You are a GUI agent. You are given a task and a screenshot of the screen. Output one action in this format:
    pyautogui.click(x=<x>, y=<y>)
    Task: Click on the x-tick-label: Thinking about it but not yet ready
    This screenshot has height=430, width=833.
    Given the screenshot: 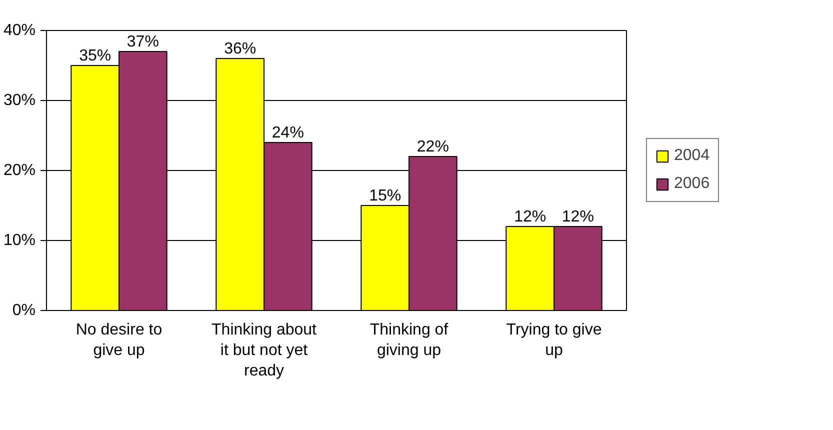 What is the action you would take?
    pyautogui.click(x=265, y=351)
    